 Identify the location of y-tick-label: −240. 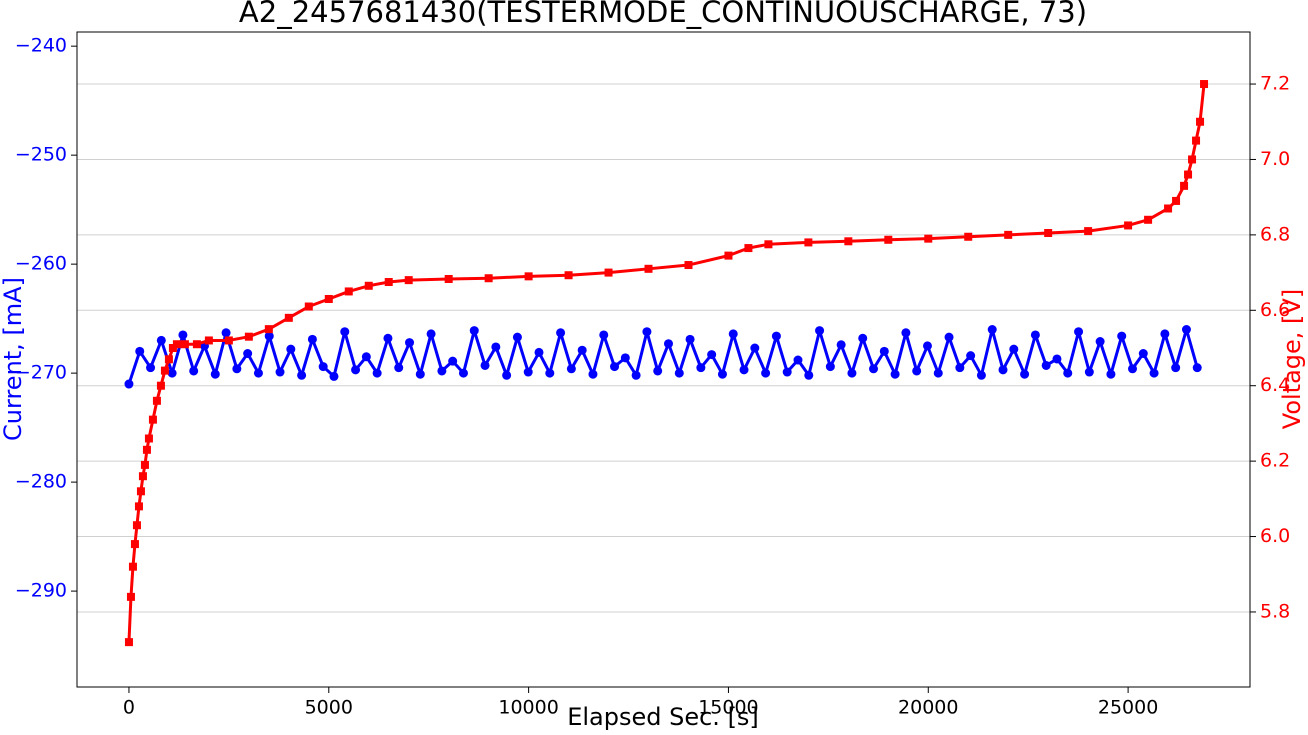
(41, 46).